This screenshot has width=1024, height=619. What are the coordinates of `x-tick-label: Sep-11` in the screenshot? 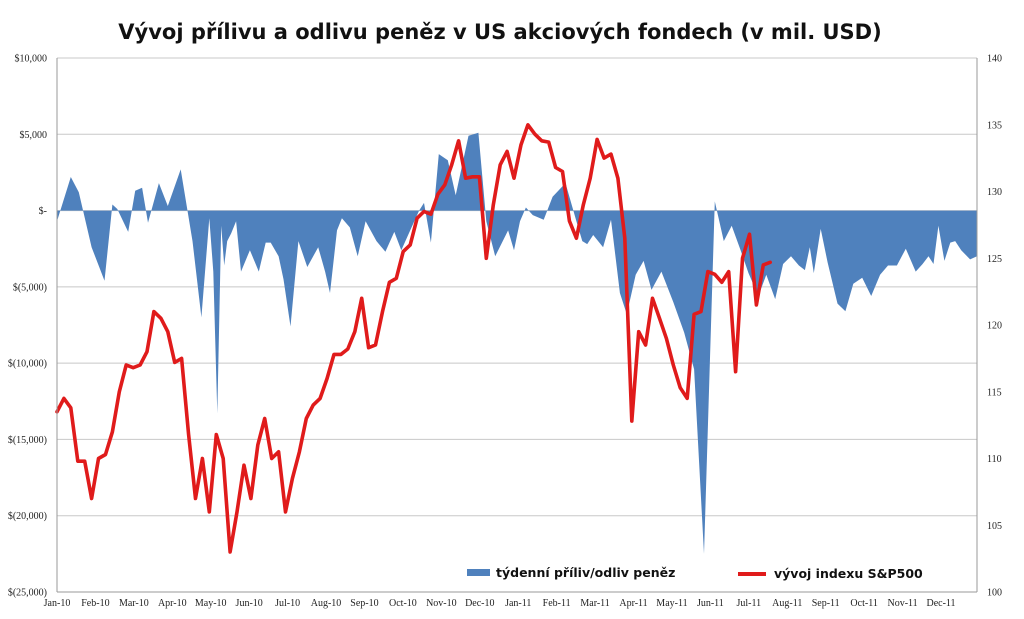 It's located at (826, 603).